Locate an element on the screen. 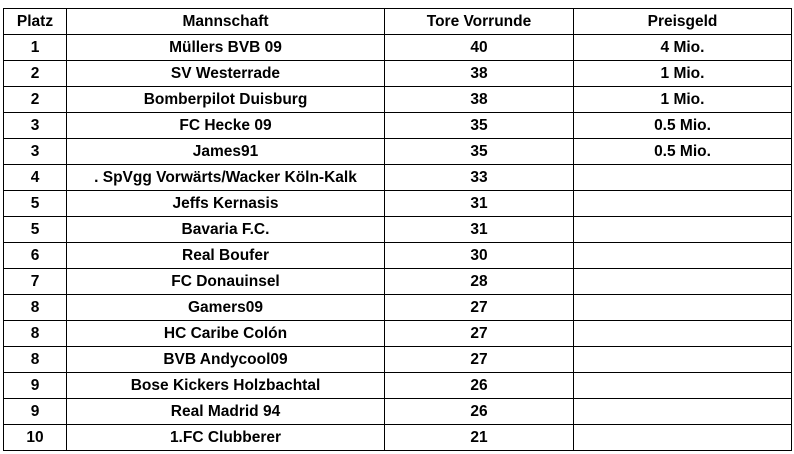 Image resolution: width=794 pixels, height=454 pixels. cell-tore: 30 is located at coordinates (479, 255).